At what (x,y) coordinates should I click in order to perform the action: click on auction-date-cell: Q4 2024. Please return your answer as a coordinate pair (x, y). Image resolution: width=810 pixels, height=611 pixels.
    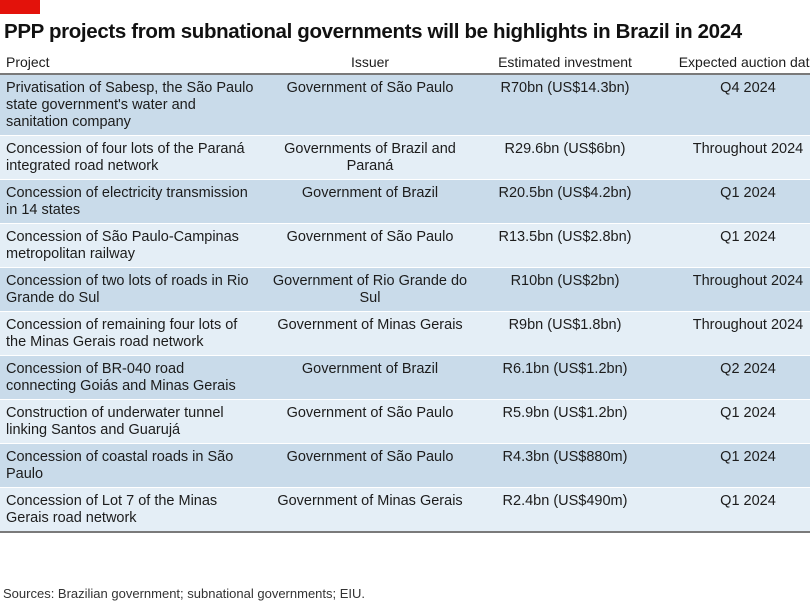
    Looking at the image, I should click on (731, 105).